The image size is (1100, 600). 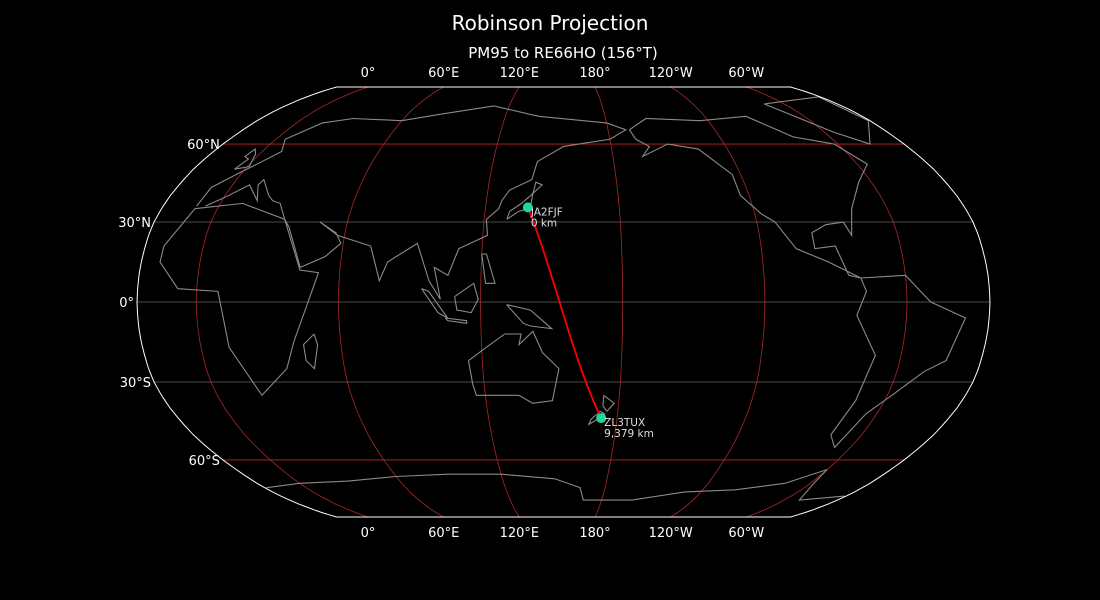 What do you see at coordinates (520, 533) in the screenshot?
I see `lon-tick-bottom: 120°E` at bounding box center [520, 533].